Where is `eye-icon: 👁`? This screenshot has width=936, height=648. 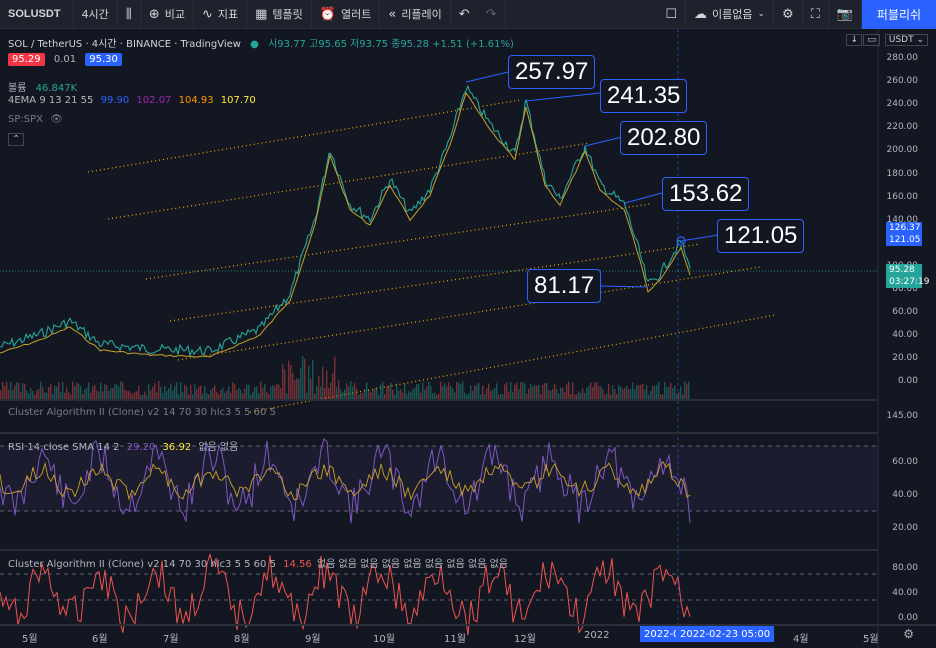
eye-icon: 👁 is located at coordinates (56, 119).